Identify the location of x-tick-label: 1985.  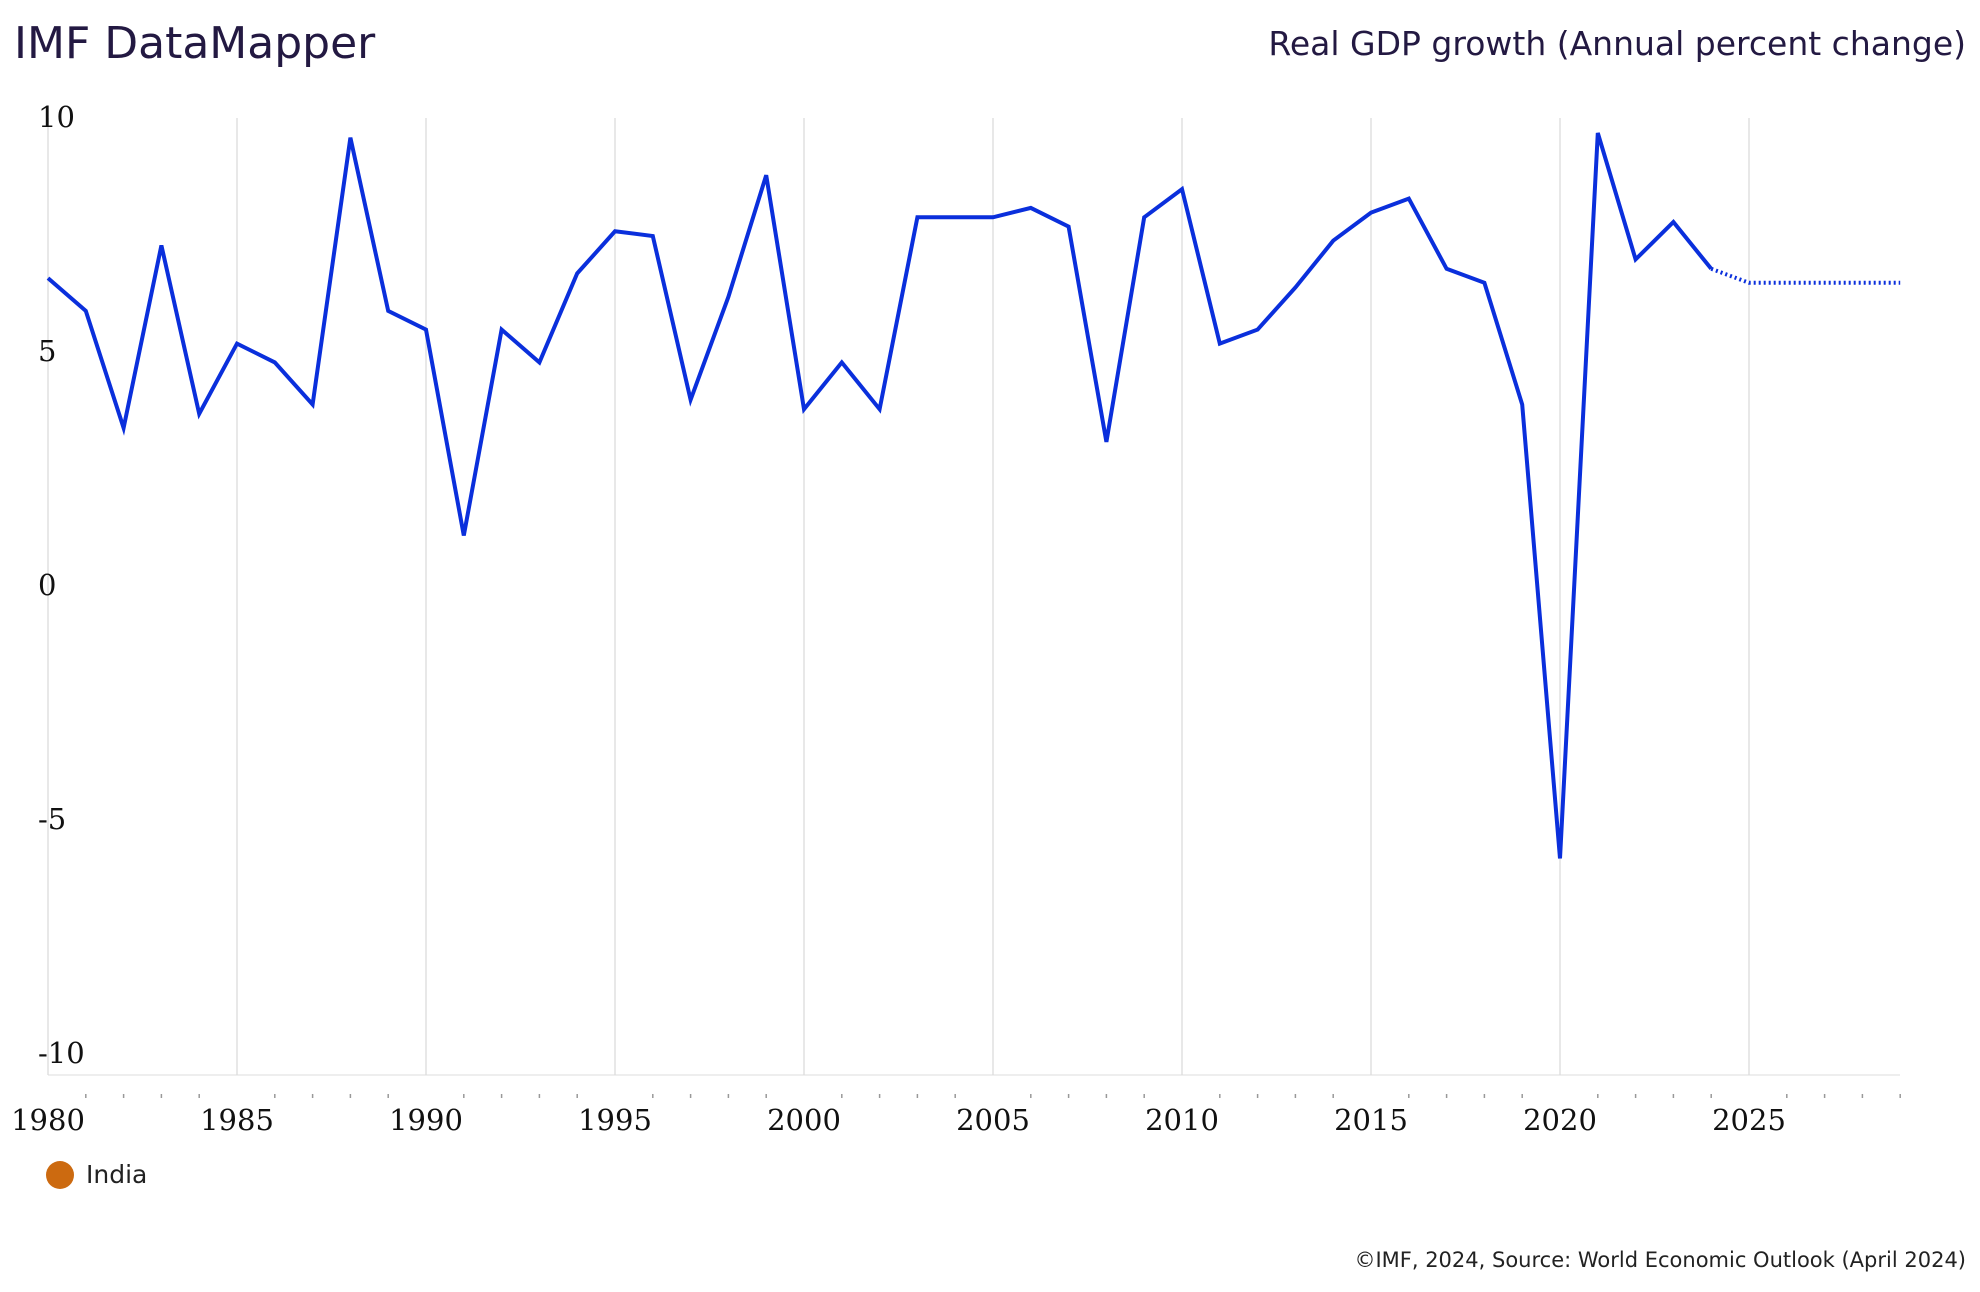
(237, 1120).